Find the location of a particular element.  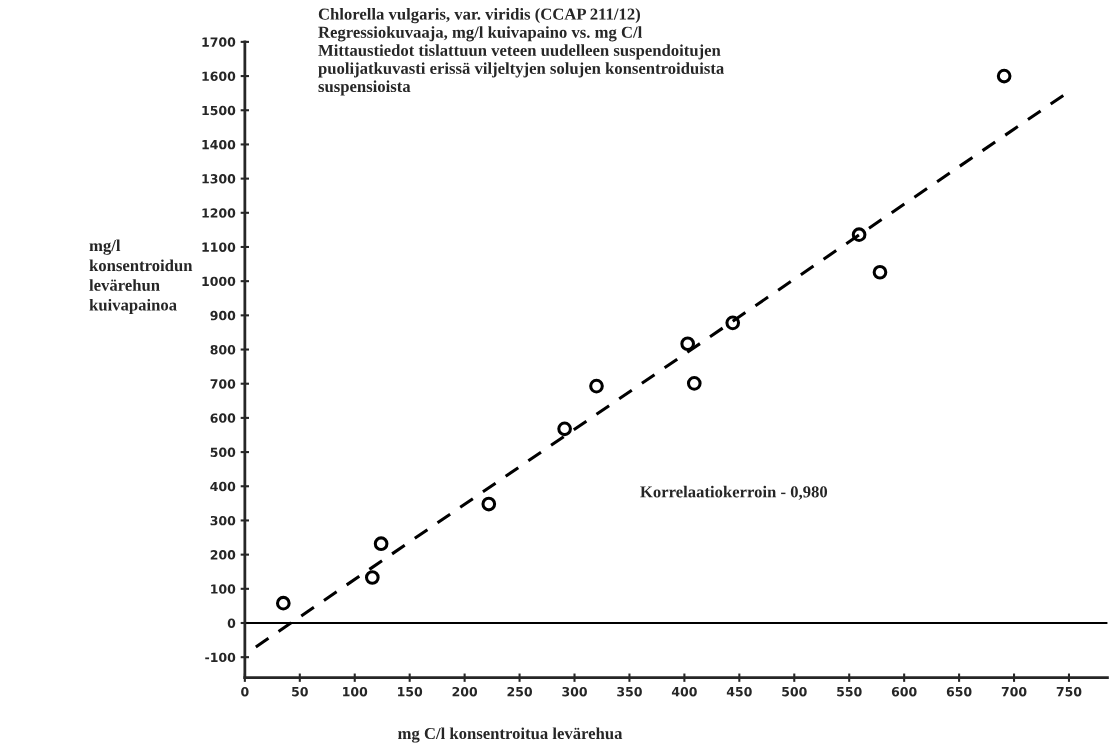

x-tick-label: 650 is located at coordinates (959, 691).